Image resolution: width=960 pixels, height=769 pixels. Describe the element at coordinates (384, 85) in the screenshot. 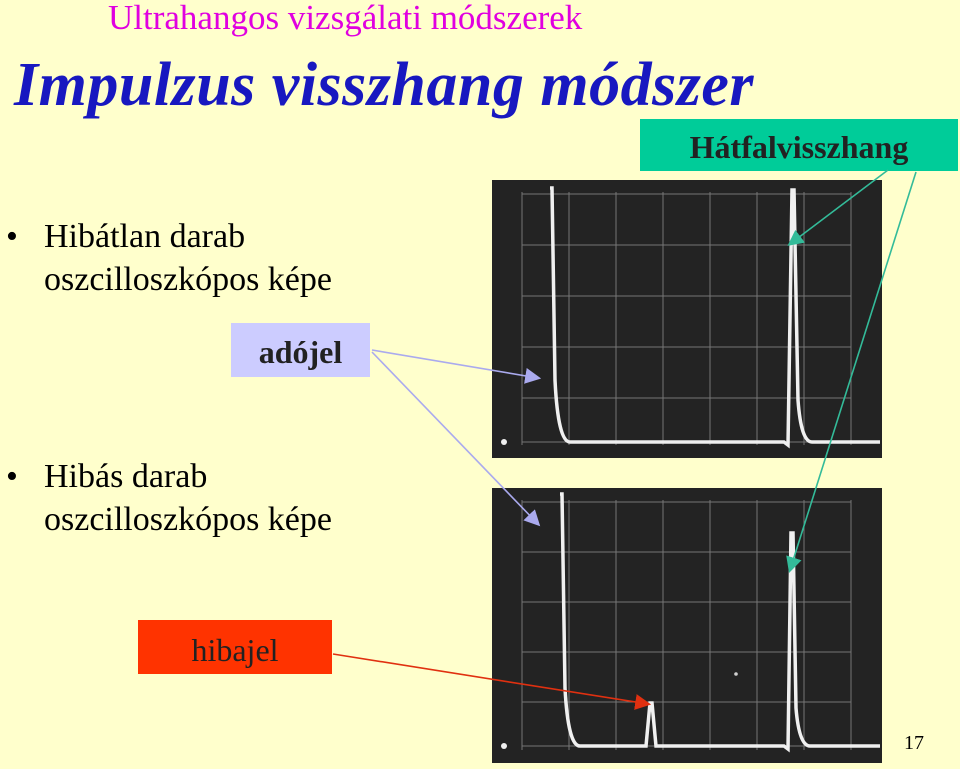

I see `slide-title: Impulzus visszhang módszer` at that location.